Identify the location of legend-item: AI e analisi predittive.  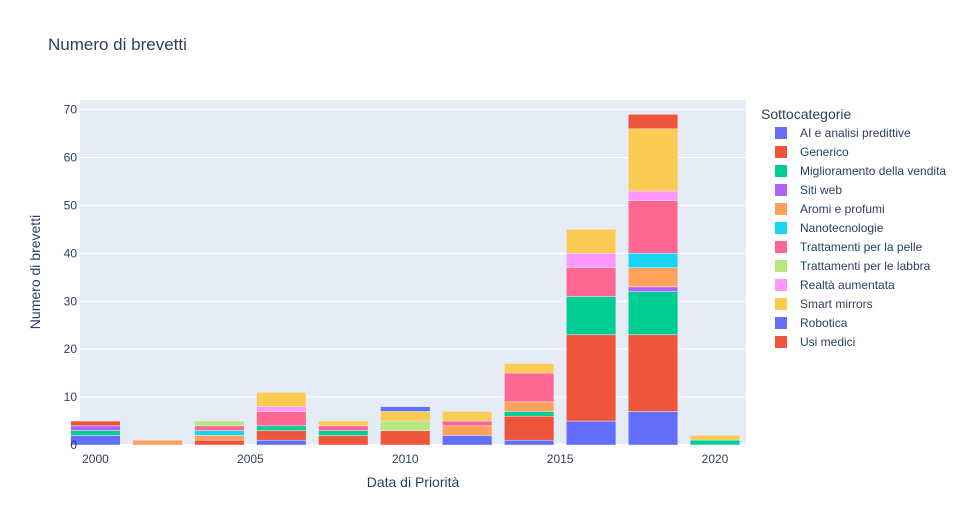
(843, 133).